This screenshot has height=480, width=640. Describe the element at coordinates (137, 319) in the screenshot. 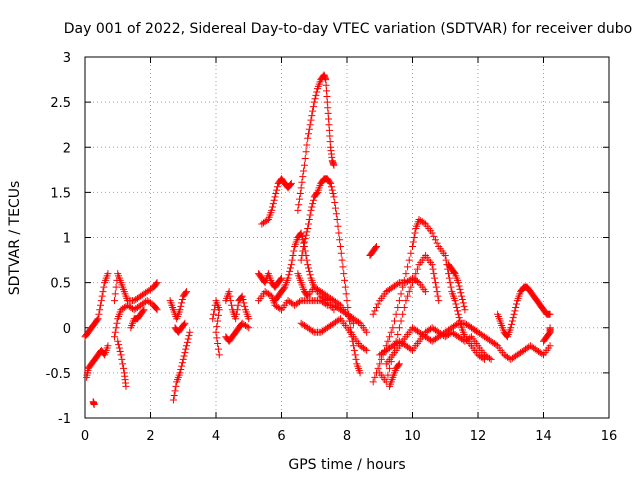

I see `series-s7` at that location.